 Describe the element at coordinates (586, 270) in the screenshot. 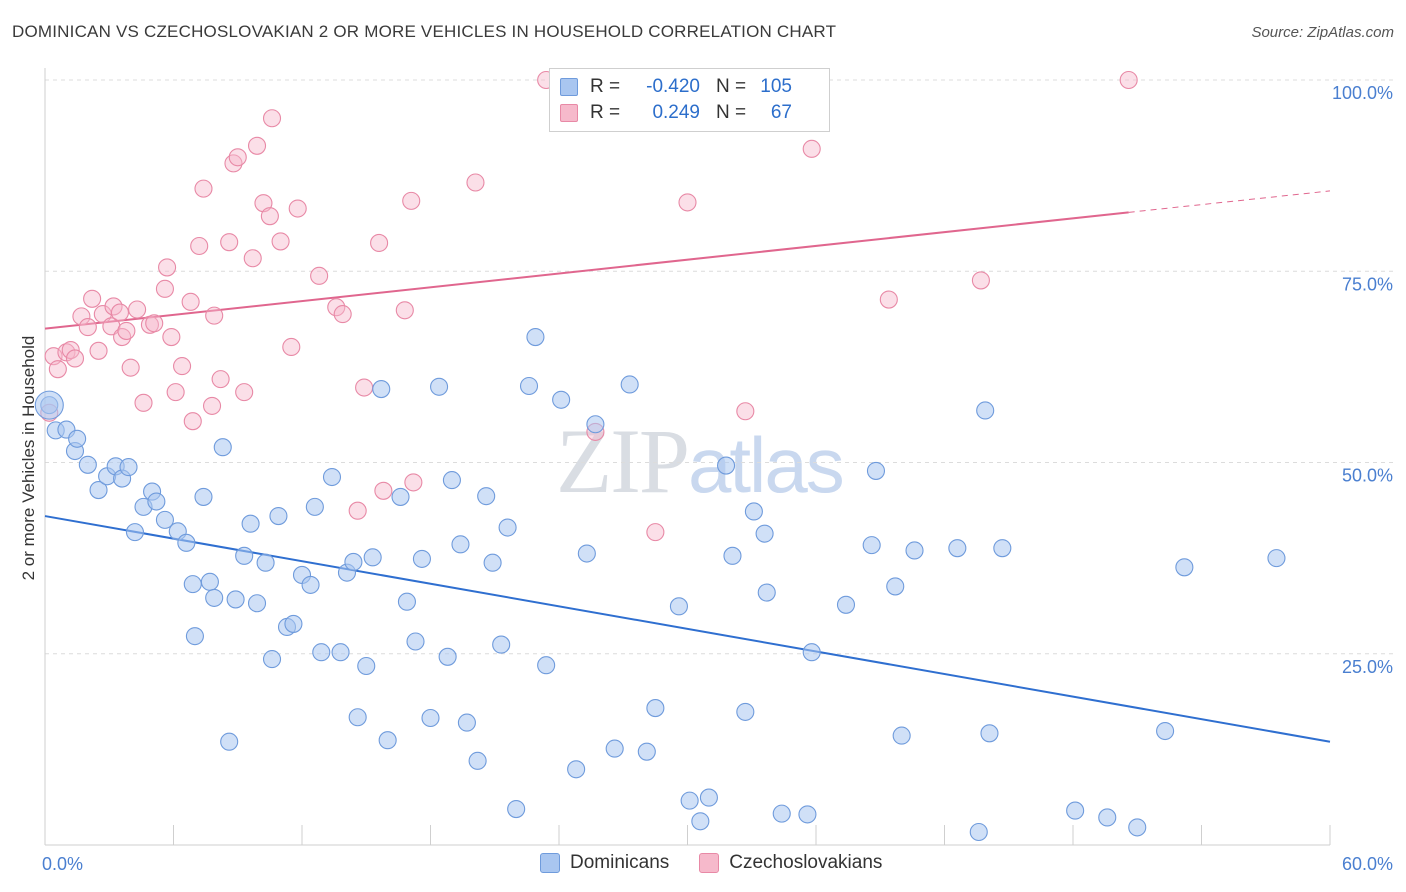

I see `trend-line-czechoslovakians` at that location.